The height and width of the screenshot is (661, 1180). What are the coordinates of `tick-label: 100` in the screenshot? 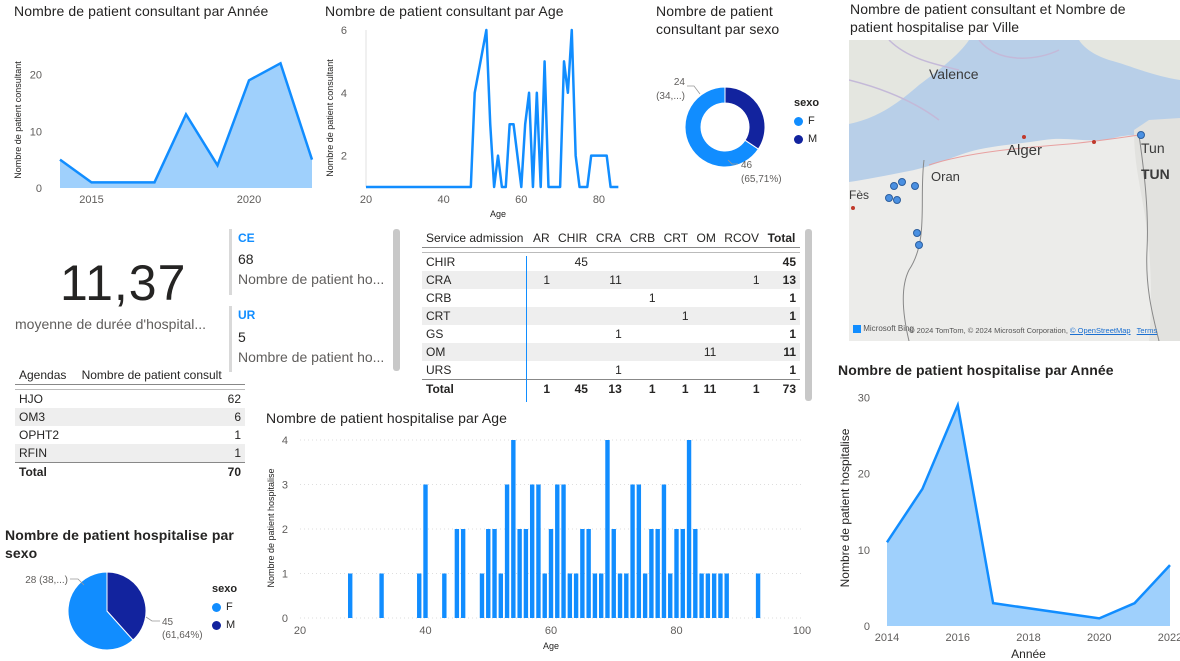 It's located at (802, 631).